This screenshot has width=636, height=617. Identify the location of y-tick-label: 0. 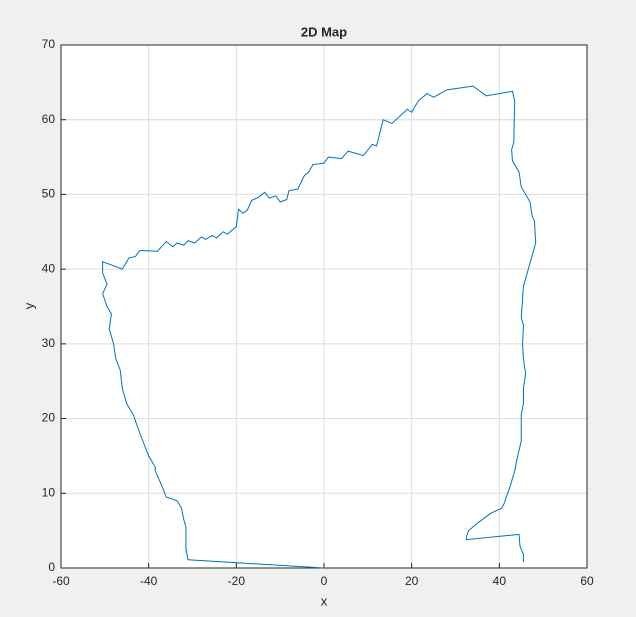
(51, 567).